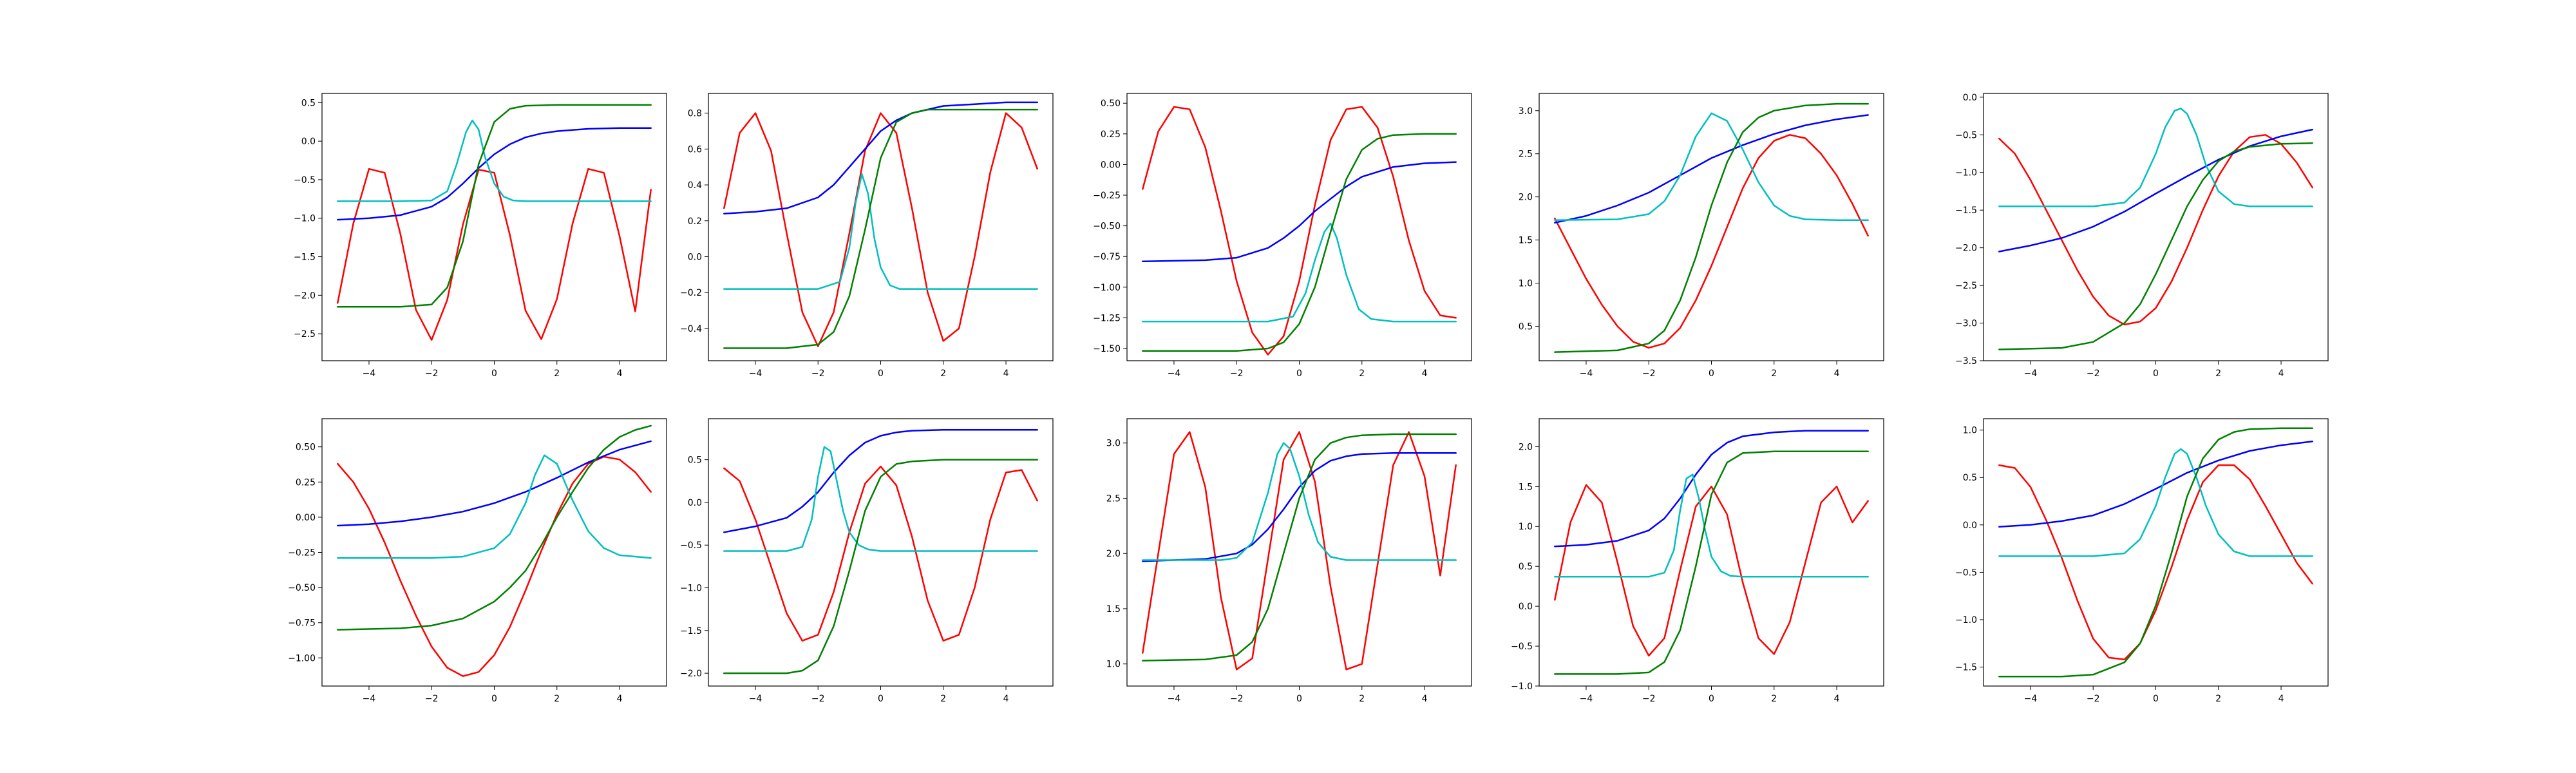  I want to click on y-tick-label: 0.5, so click(1970, 478).